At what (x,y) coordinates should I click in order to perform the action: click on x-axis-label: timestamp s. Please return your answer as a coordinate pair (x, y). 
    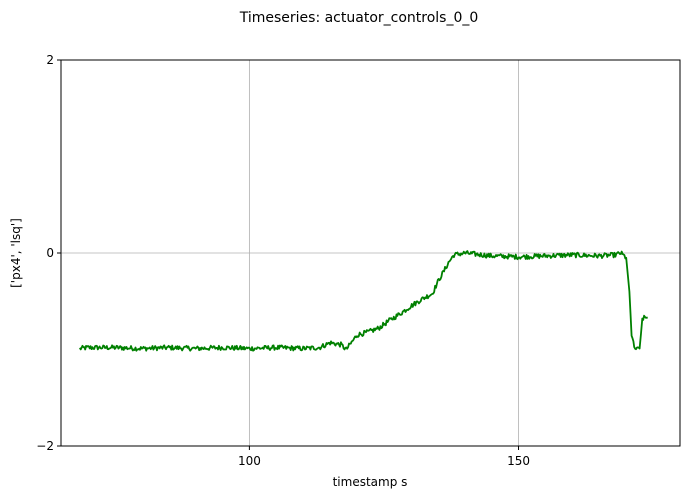
    Looking at the image, I should click on (370, 482).